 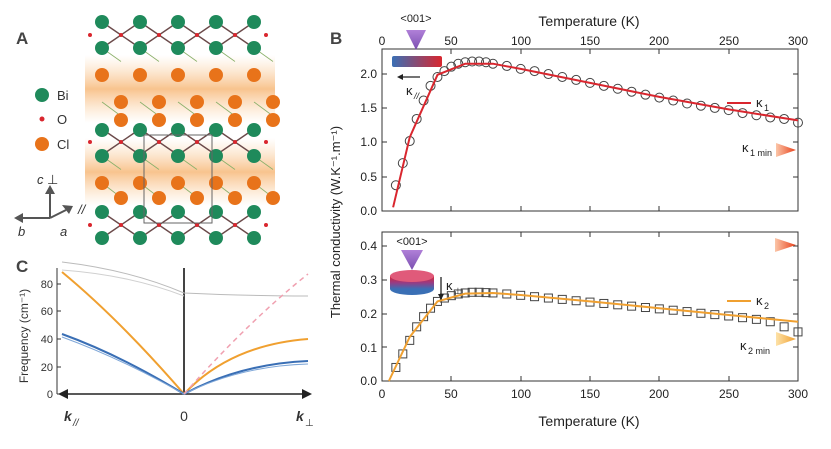 What do you see at coordinates (659, 394) in the screenshot?
I see `b-bot-xtick-200: 200` at bounding box center [659, 394].